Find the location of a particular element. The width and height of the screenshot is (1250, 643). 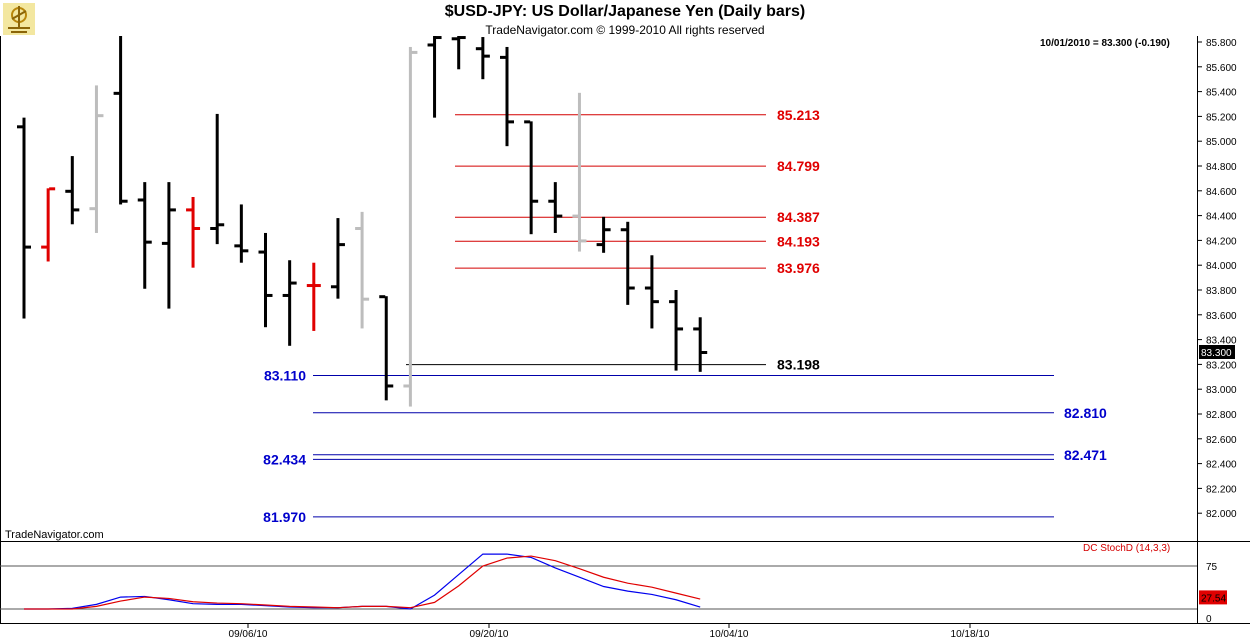

level-label: 83.110 is located at coordinates (285, 376).